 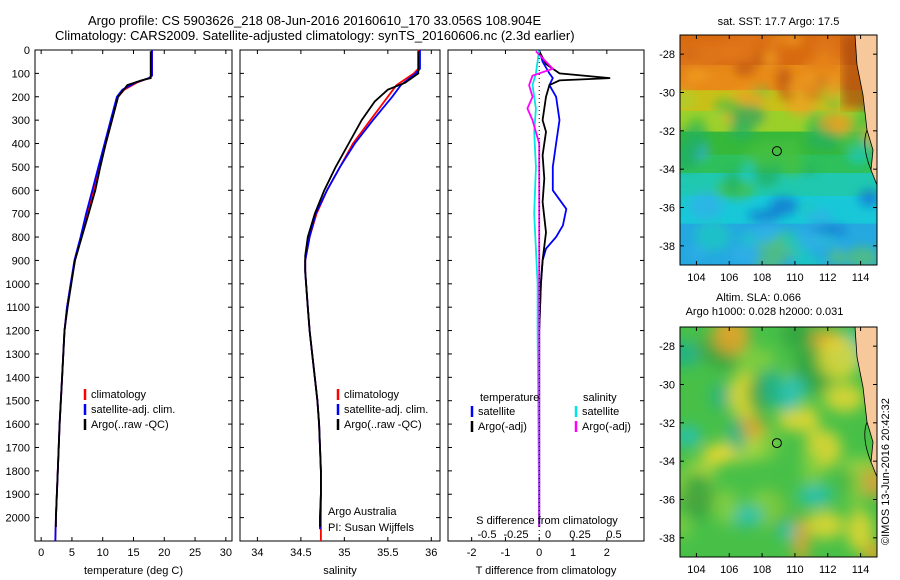 I want to click on sla-blobs, so click(x=778, y=442).